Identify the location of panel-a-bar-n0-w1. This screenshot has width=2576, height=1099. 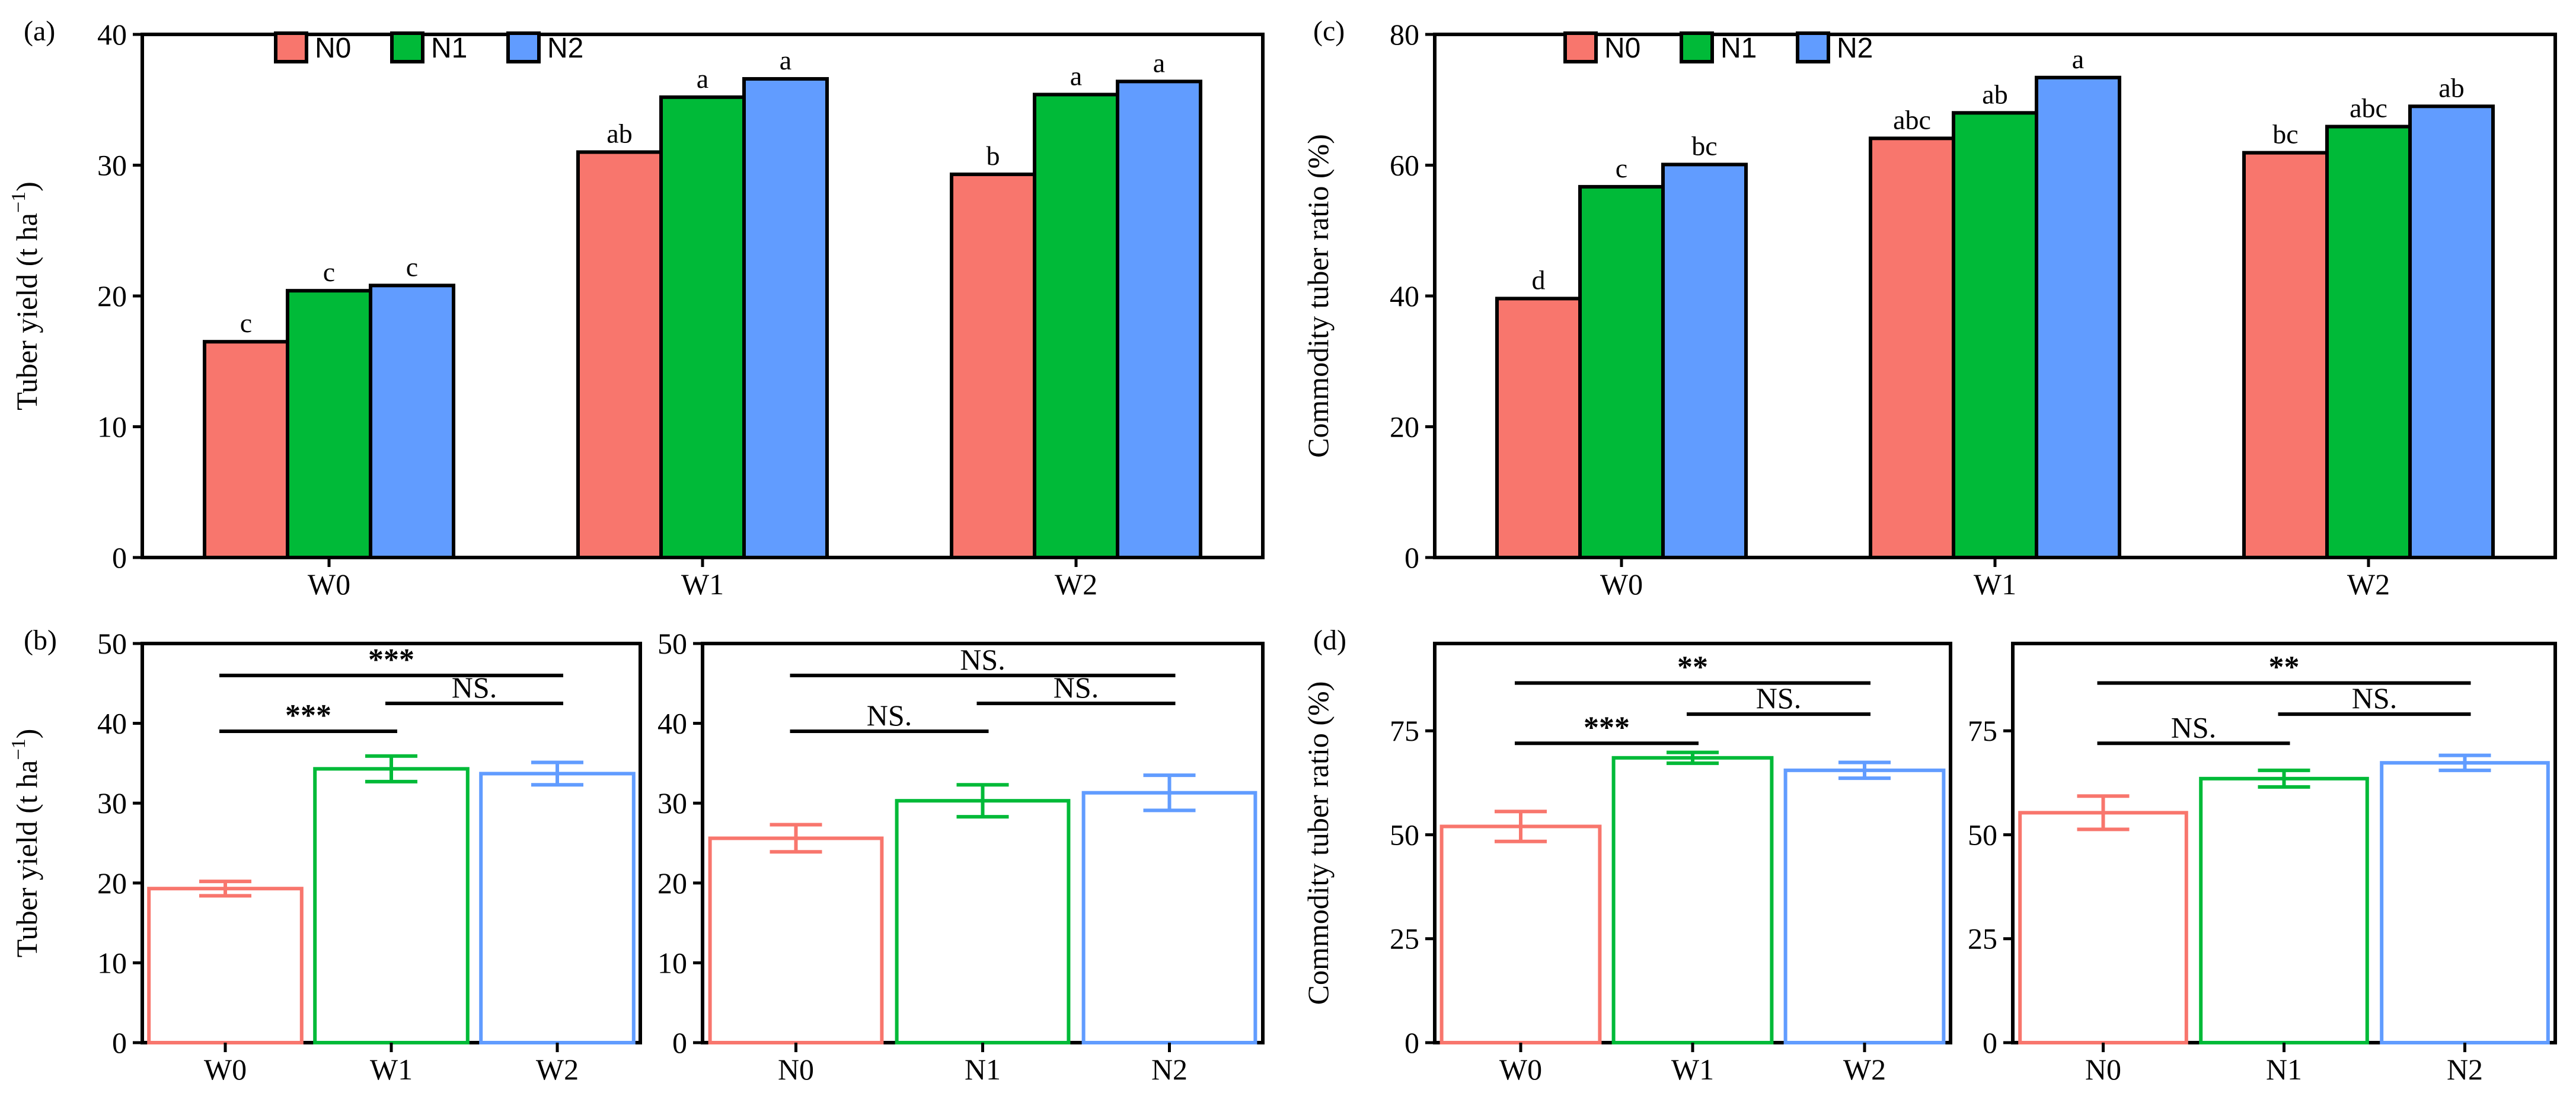
(619, 354).